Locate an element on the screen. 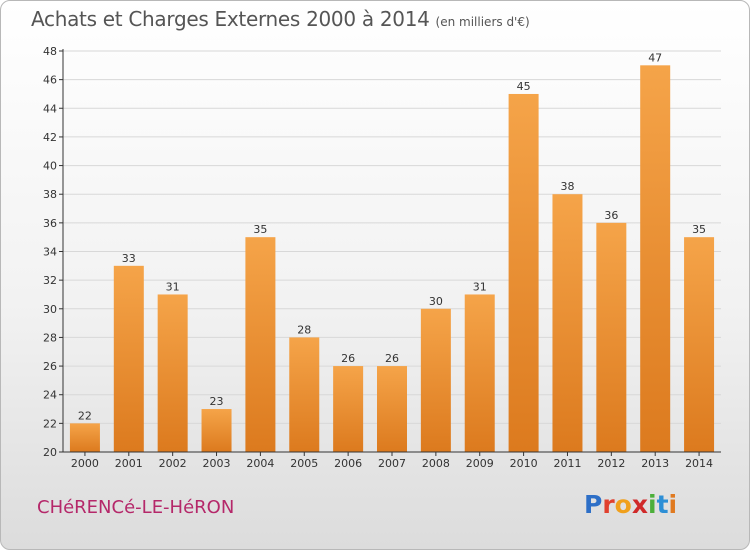 The height and width of the screenshot is (550, 750). logo-letter: x is located at coordinates (639, 504).